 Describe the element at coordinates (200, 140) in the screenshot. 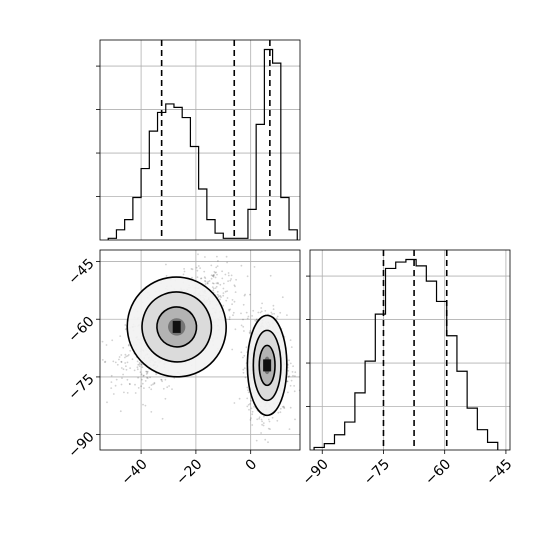

I see `hist-x-frame` at that location.